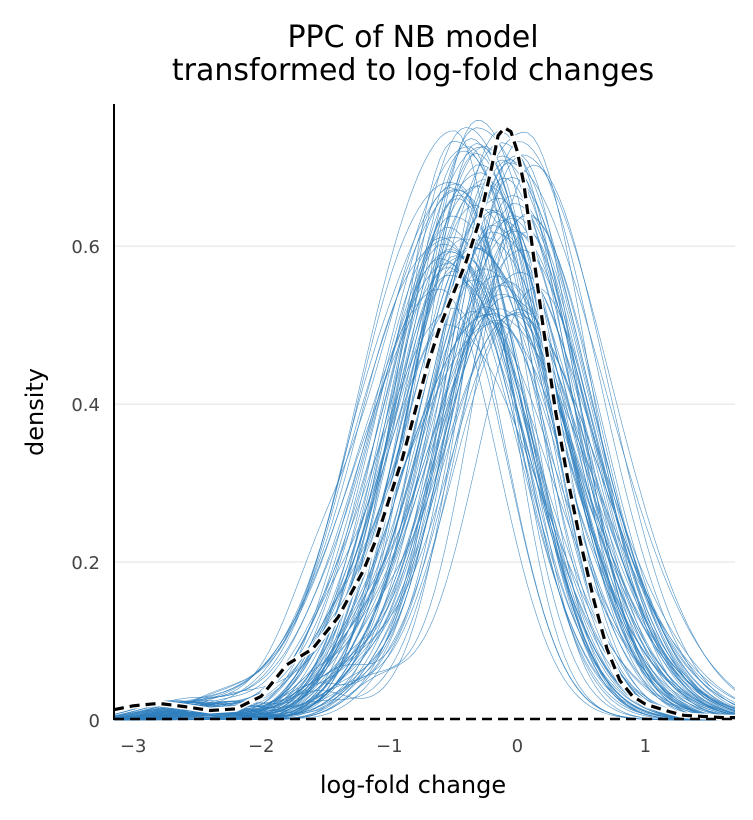 Image resolution: width=753 pixels, height=820 pixels. Describe the element at coordinates (389, 746) in the screenshot. I see `x-tick-label--1: −1` at that location.